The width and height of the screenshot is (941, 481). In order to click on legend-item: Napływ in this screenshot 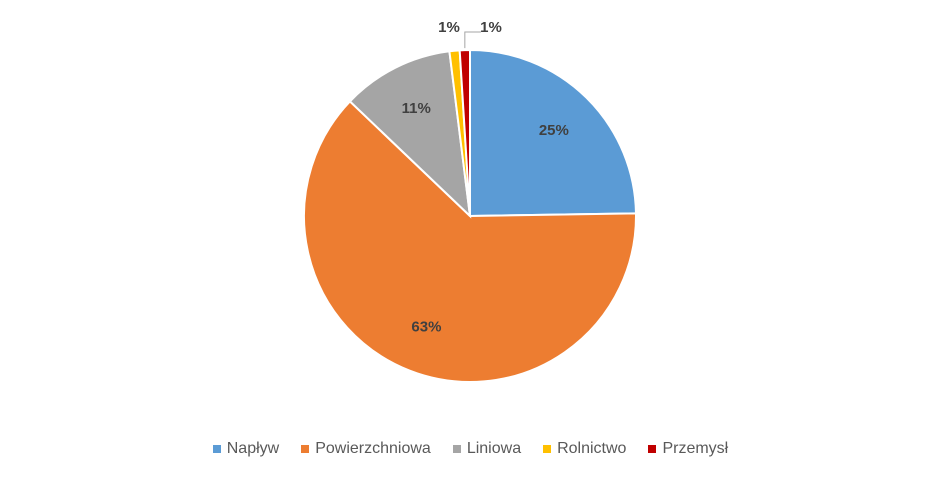, I will do `click(246, 449)`.